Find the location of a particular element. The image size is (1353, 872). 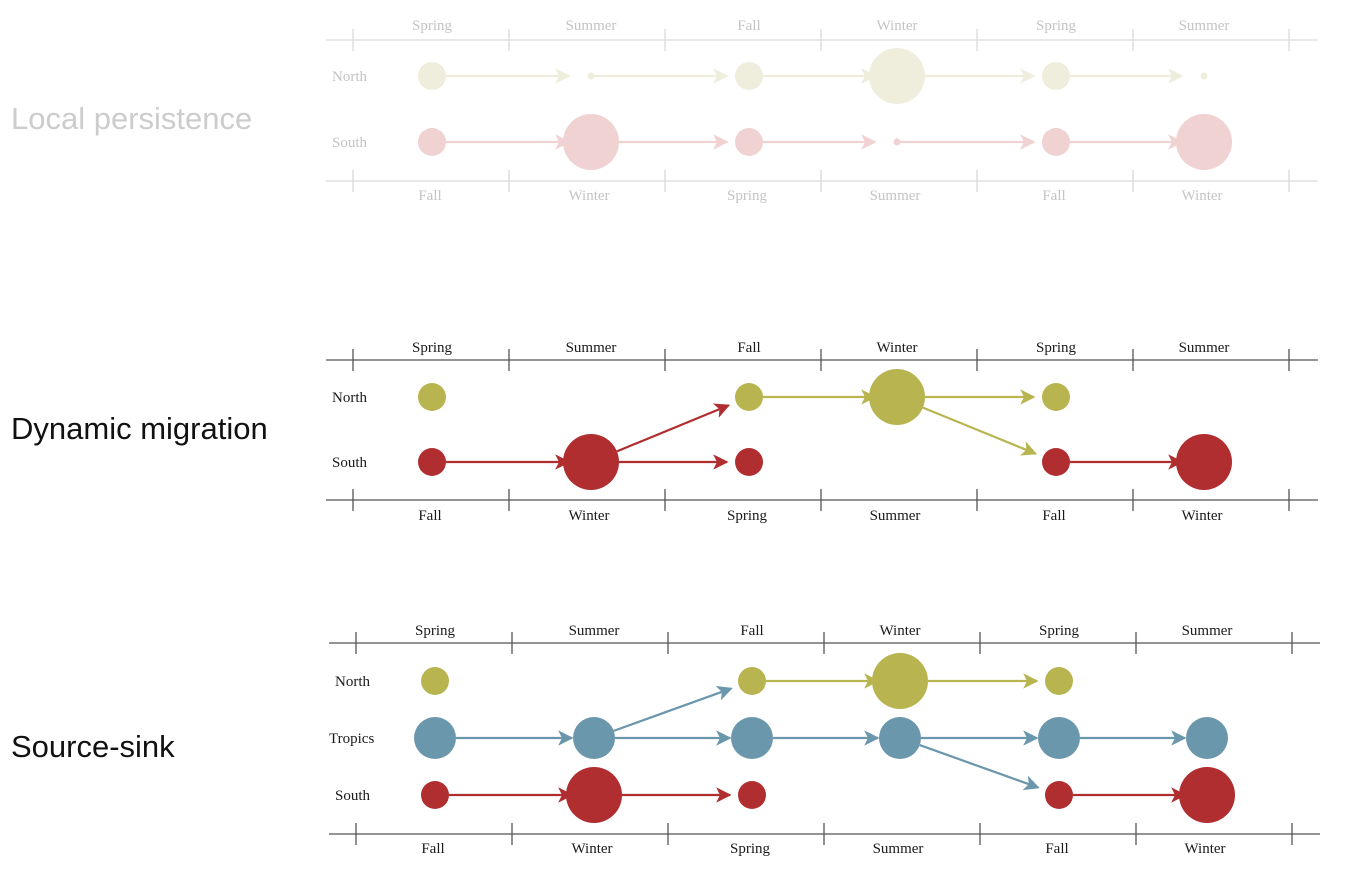

panel-title-local-persistence: Local persistence is located at coordinates (131, 118).